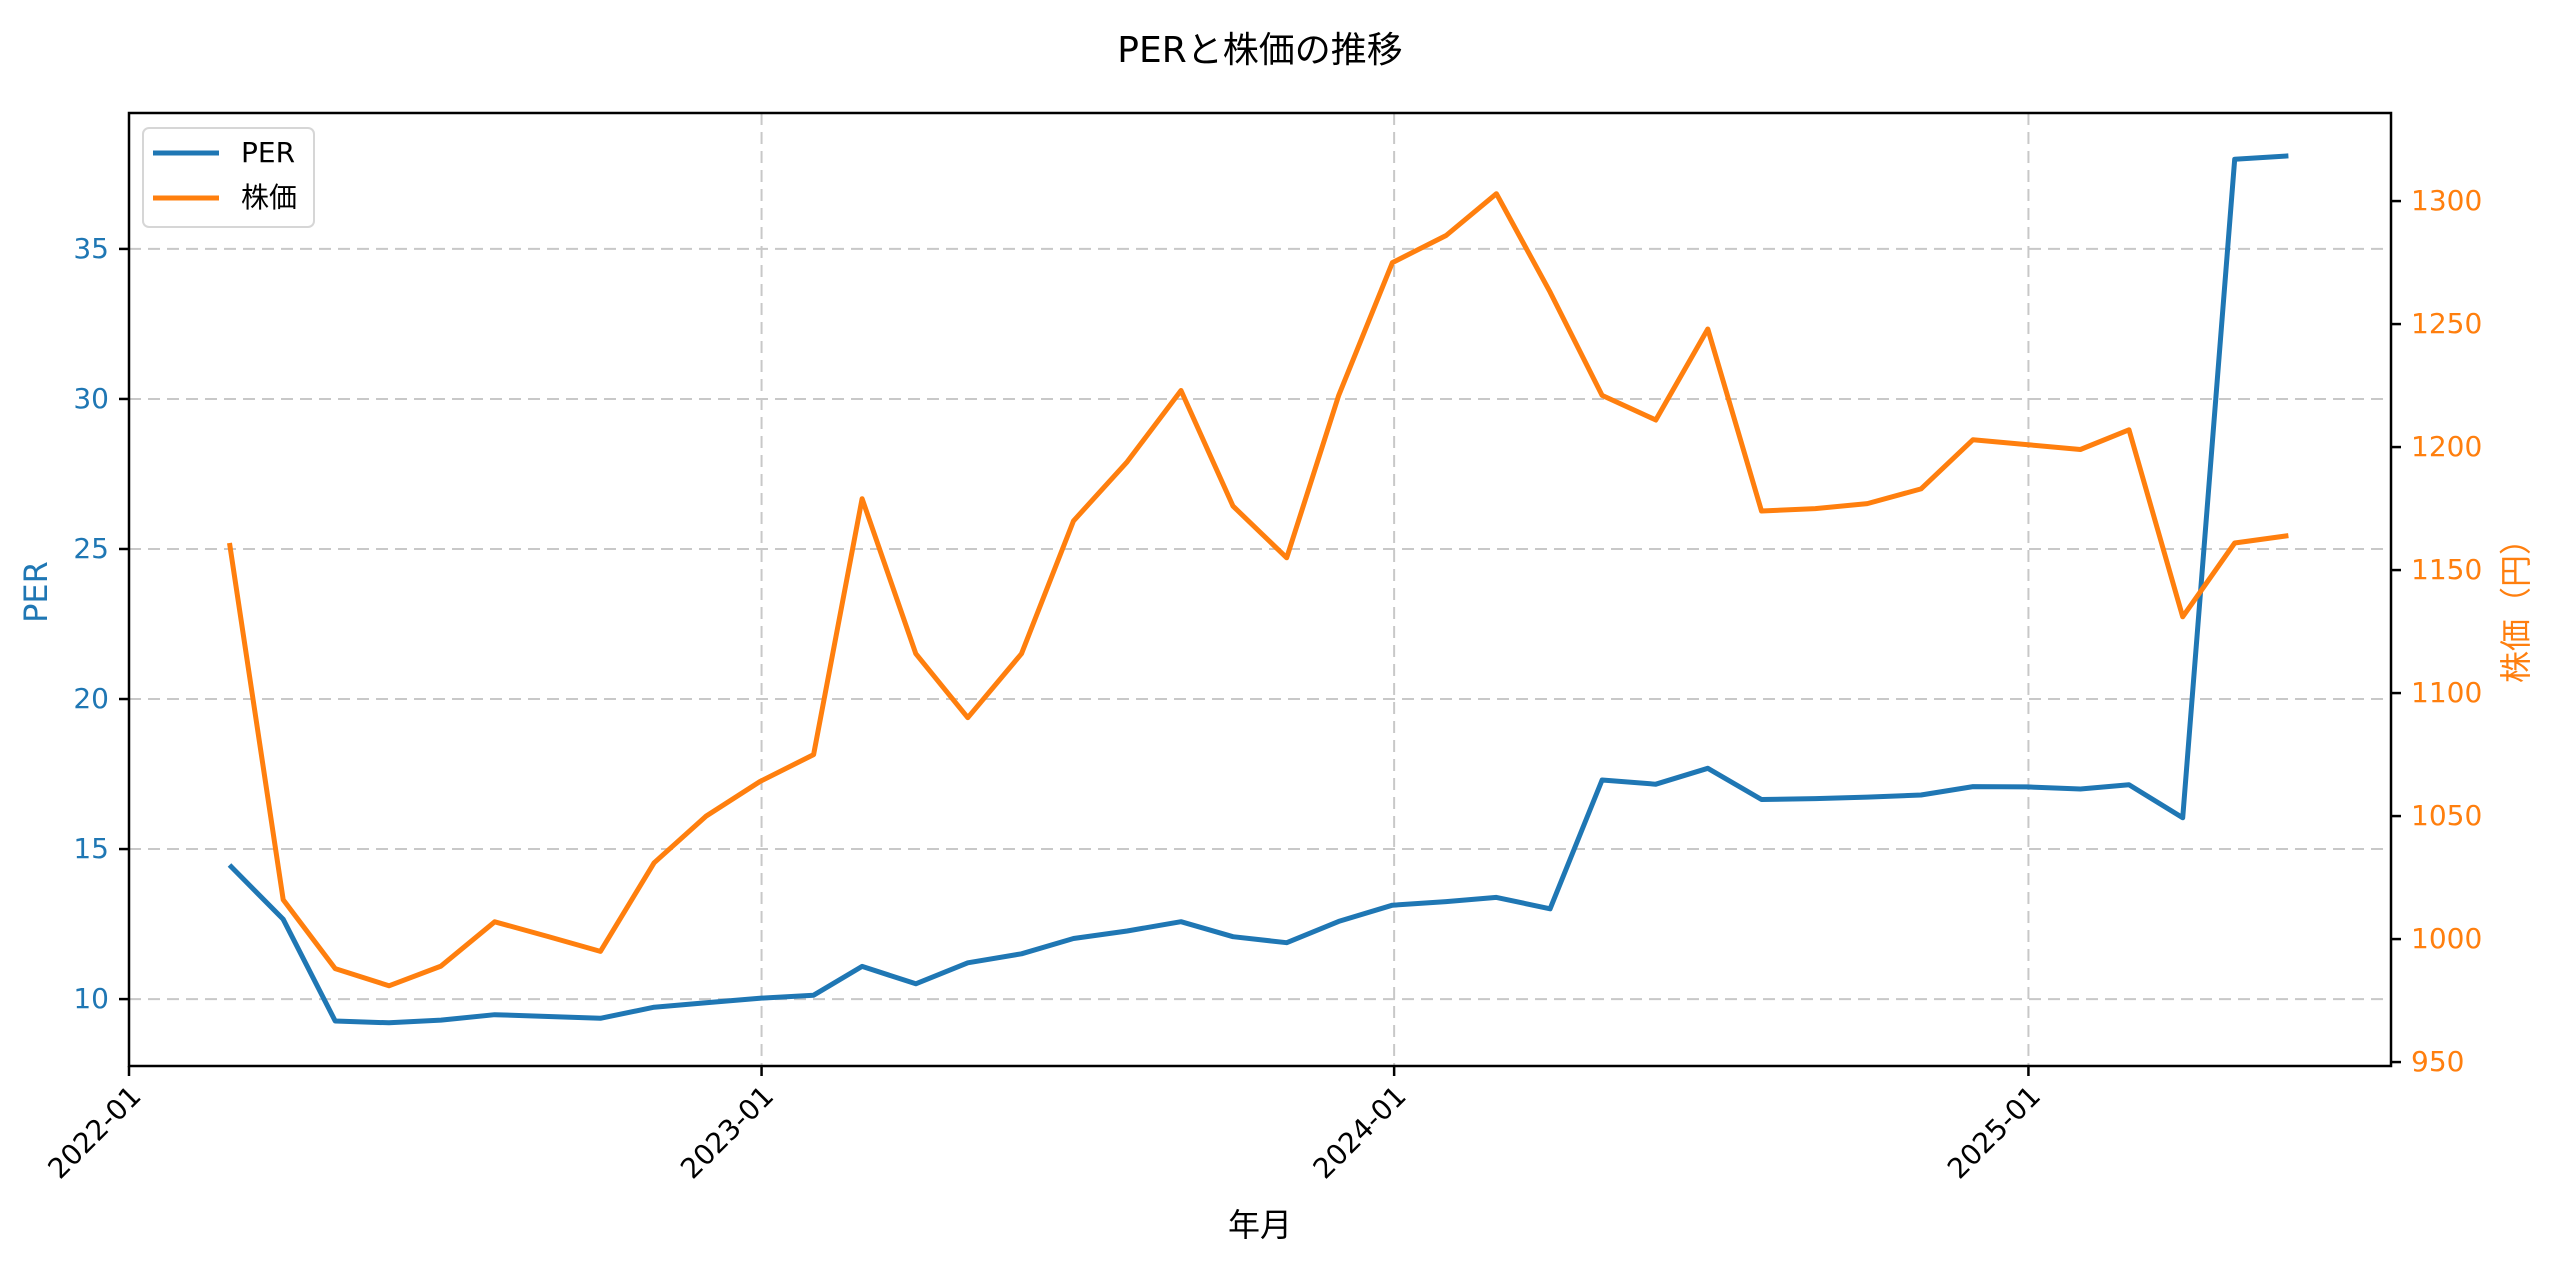 This screenshot has width=2560, height=1269. What do you see at coordinates (1259, 50) in the screenshot?
I see `chart-title: PERと株価の推移` at bounding box center [1259, 50].